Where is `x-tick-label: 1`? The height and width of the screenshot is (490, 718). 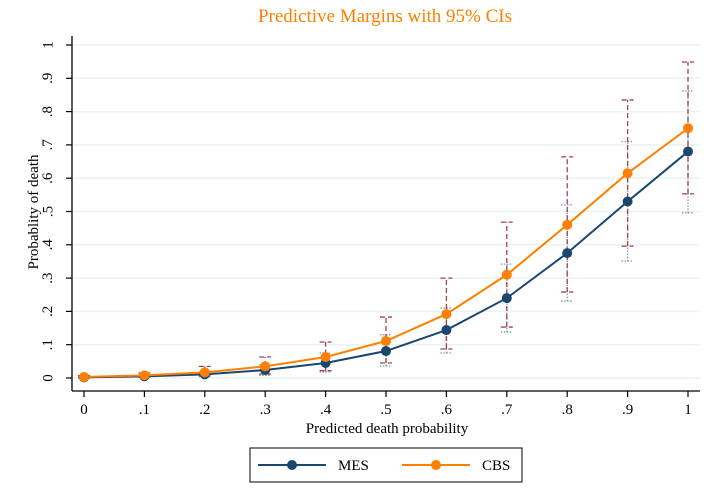 x-tick-label: 1 is located at coordinates (688, 410).